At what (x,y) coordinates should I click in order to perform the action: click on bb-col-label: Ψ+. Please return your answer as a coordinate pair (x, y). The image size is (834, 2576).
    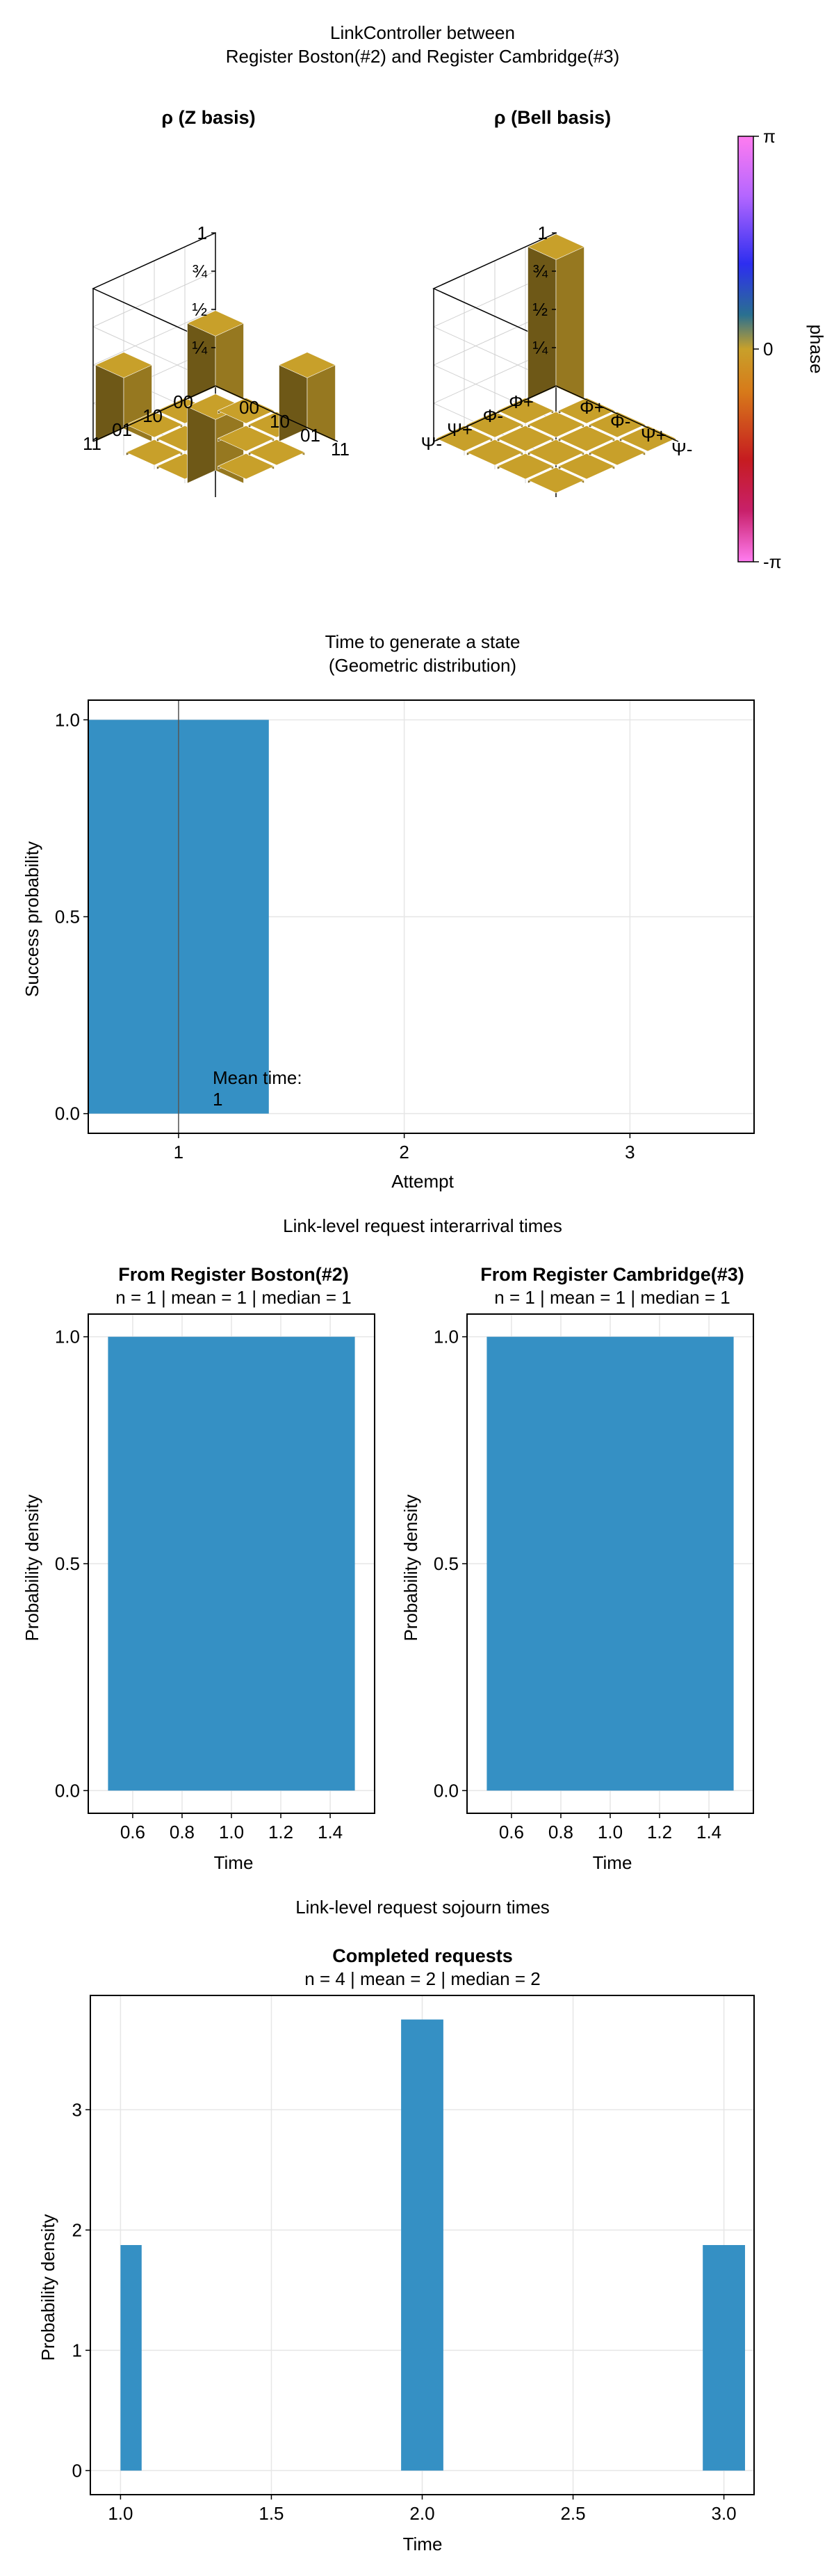
    Looking at the image, I should click on (654, 435).